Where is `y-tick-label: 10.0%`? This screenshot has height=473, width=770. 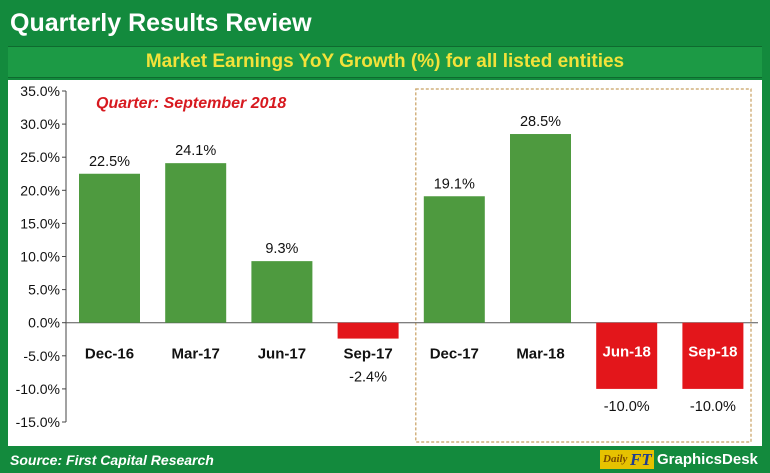
y-tick-label: 10.0% is located at coordinates (40, 257).